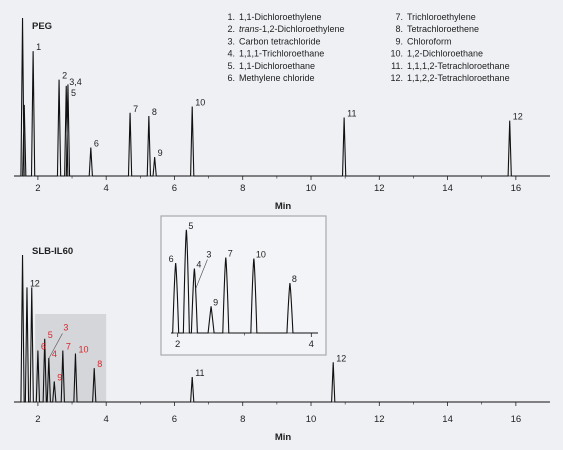 This screenshot has height=450, width=563. Describe the element at coordinates (277, 78) in the screenshot. I see `legend-entry: Methylene chloride` at that location.